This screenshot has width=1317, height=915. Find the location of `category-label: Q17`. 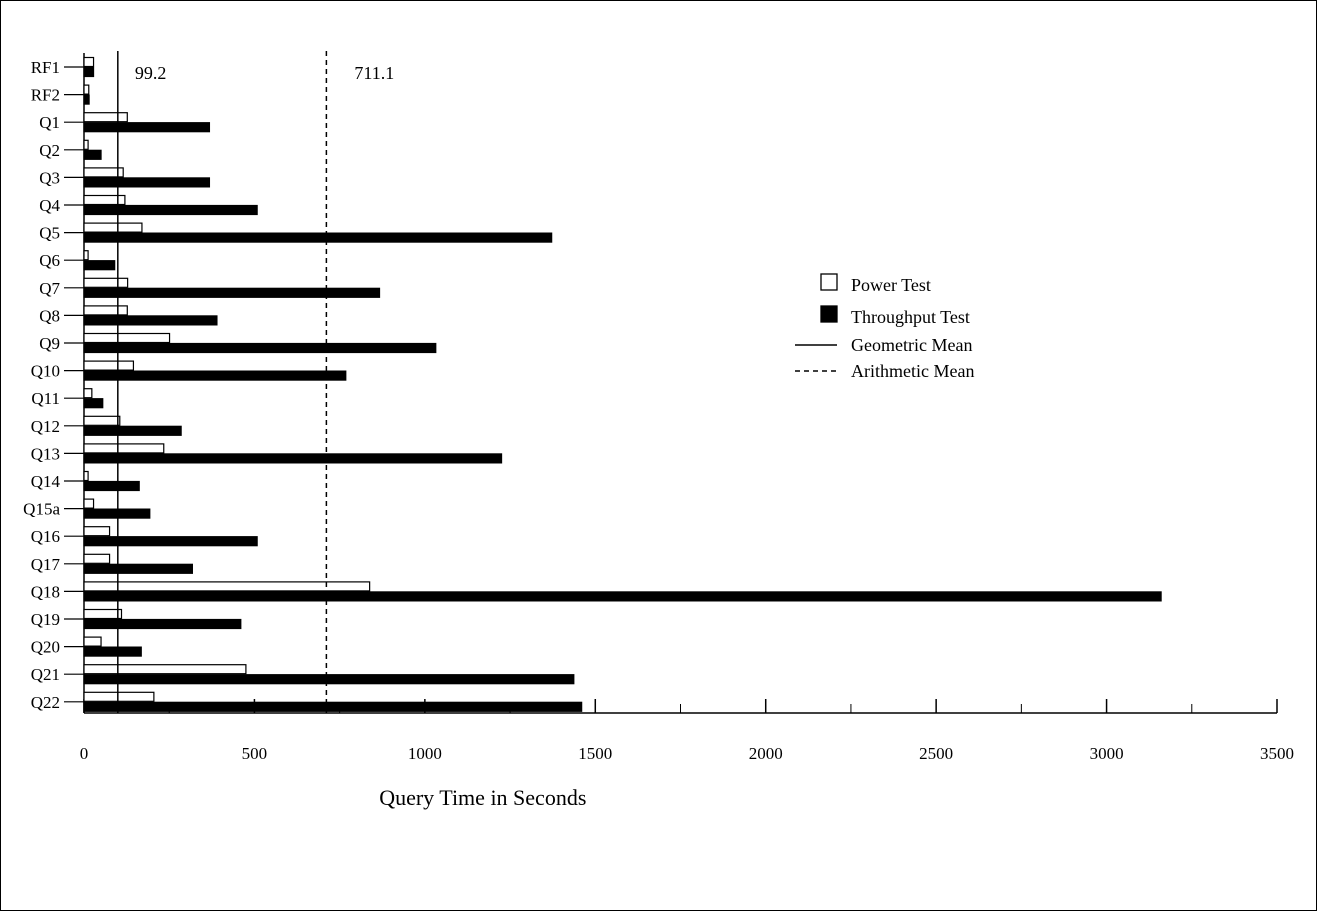

category-label: Q17 is located at coordinates (46, 564).